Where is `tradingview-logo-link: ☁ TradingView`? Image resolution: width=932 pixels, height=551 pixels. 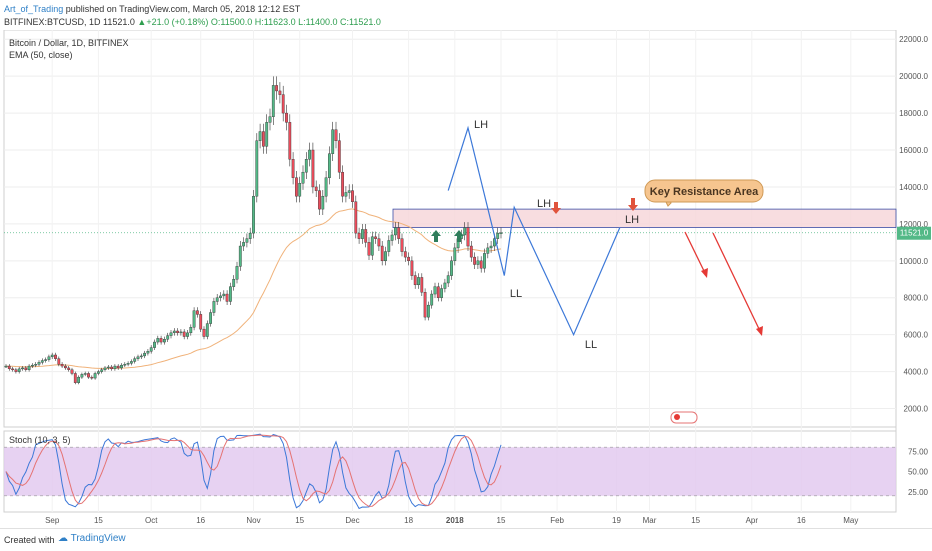
tradingview-logo-link: ☁ TradingView is located at coordinates (92, 538).